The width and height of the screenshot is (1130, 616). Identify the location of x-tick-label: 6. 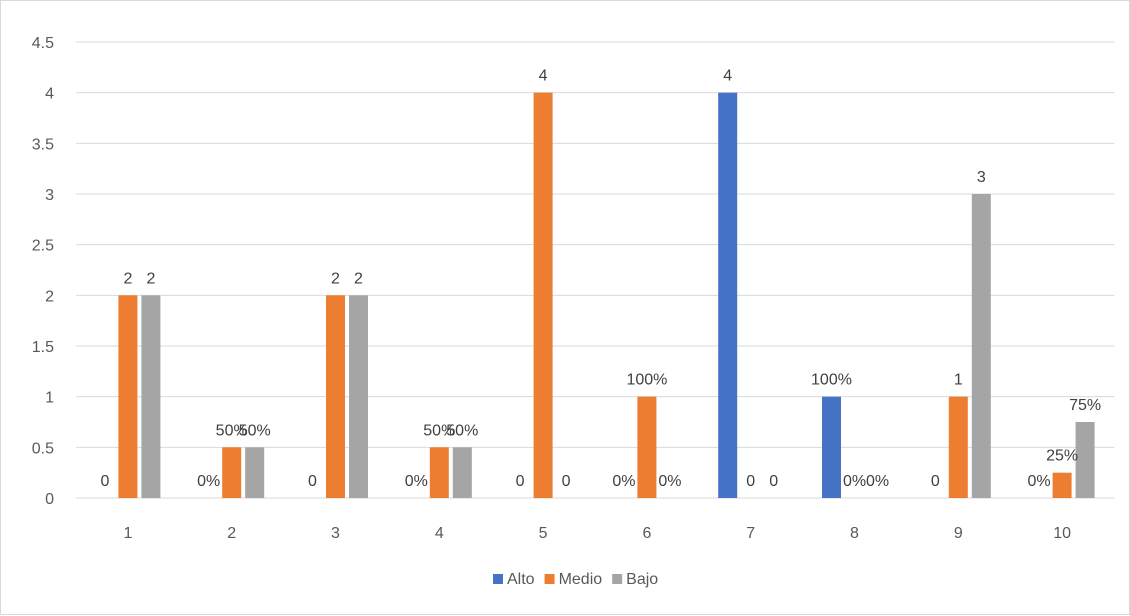
(646, 533).